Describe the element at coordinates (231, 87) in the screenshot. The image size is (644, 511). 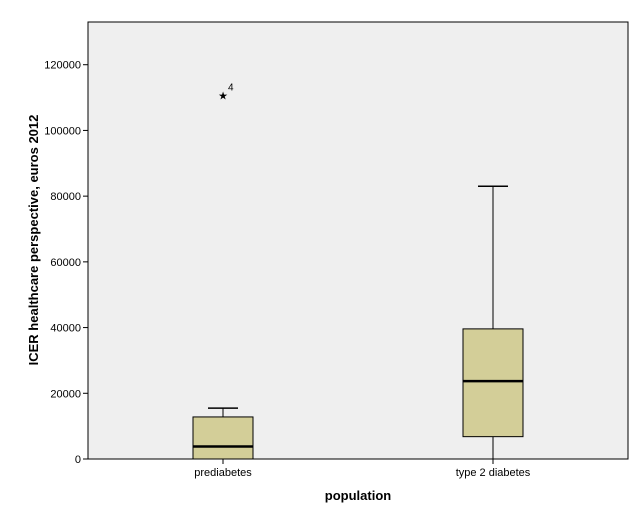
I see `outlier-label-0-0: 4` at that location.